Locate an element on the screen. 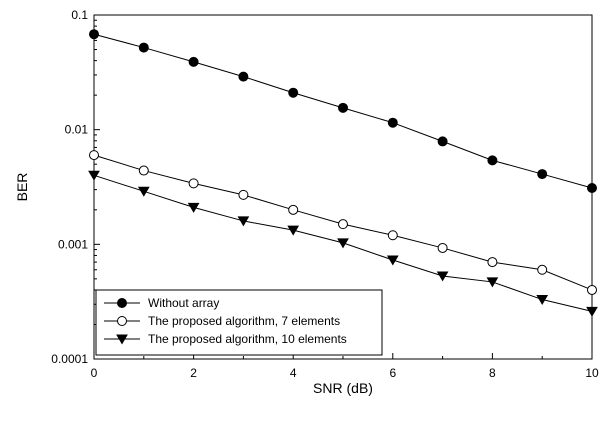 This screenshot has height=428, width=603. x-tick-label: 8 is located at coordinates (492, 373).